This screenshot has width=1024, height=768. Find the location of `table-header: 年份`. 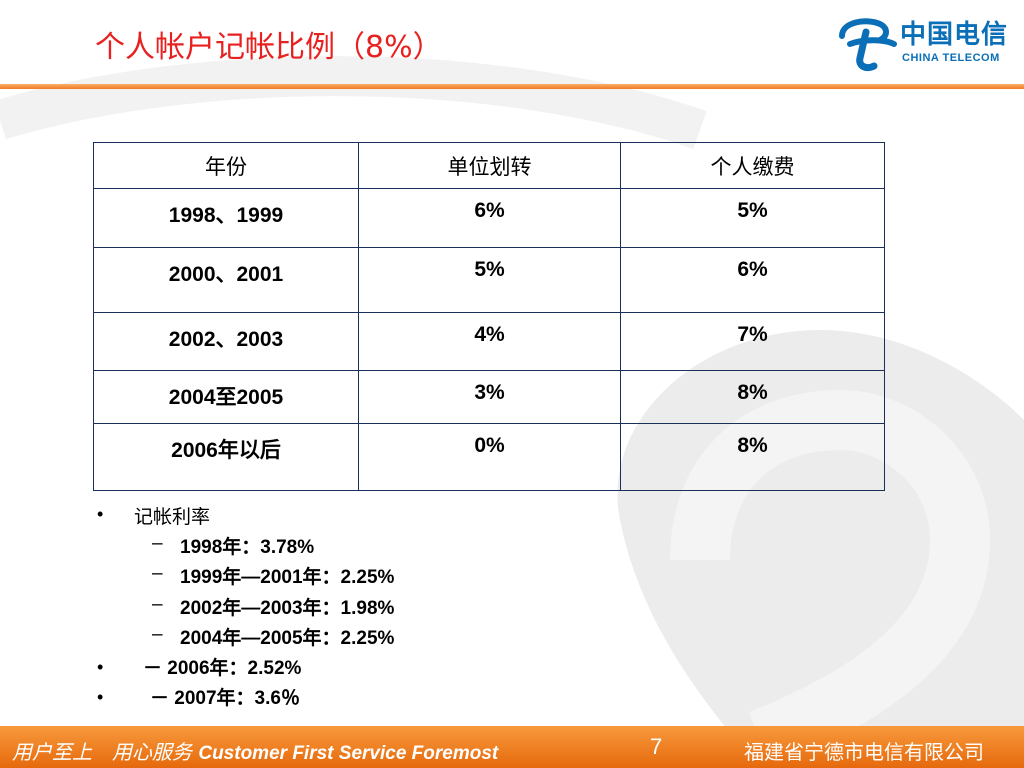

table-header: 年份 is located at coordinates (226, 165).